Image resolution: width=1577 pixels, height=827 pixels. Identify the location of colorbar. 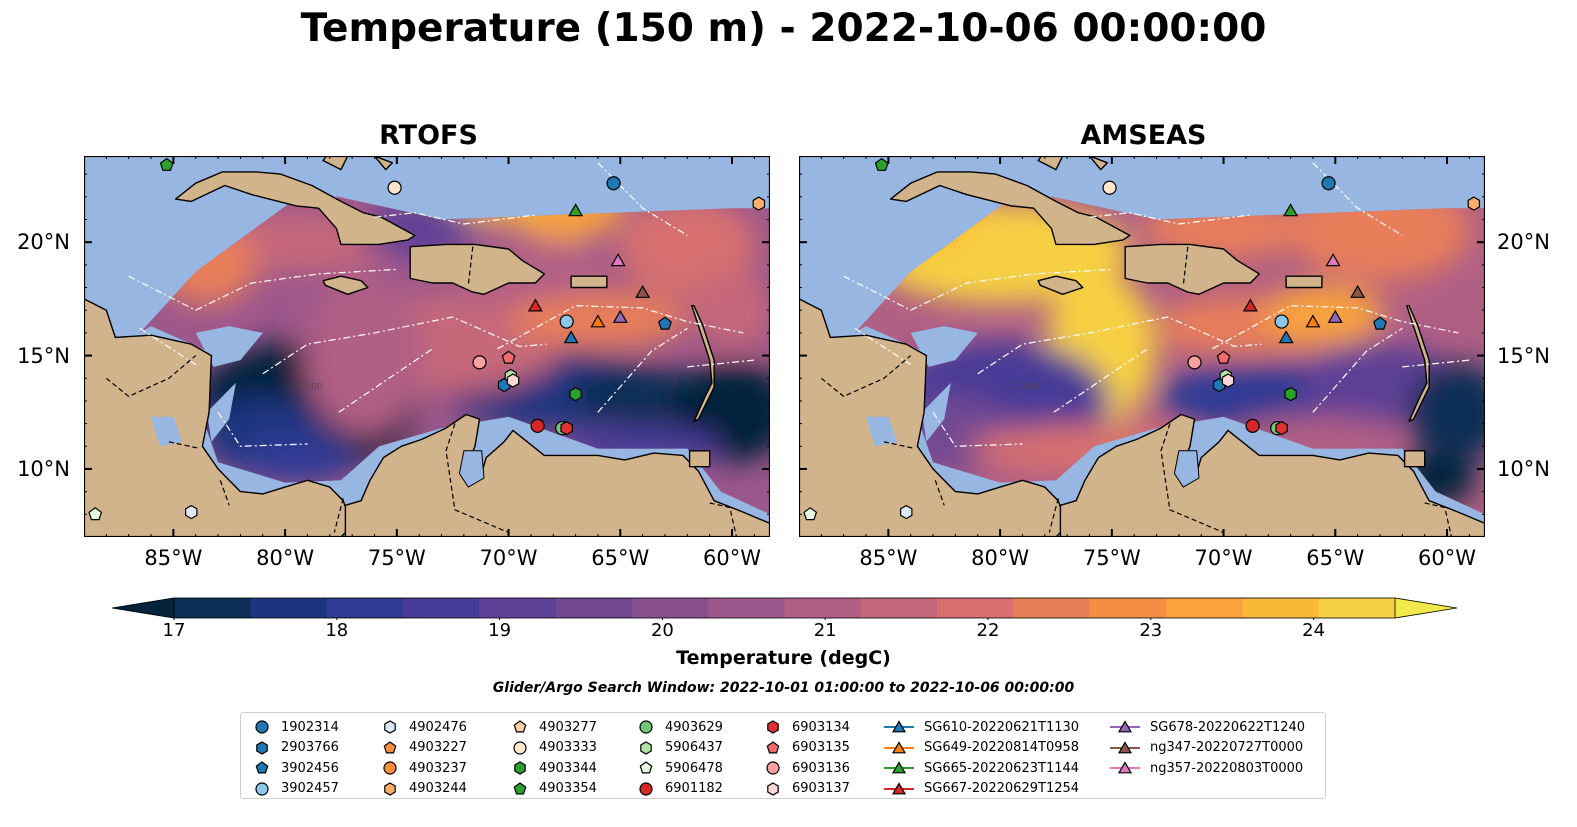
(784, 608).